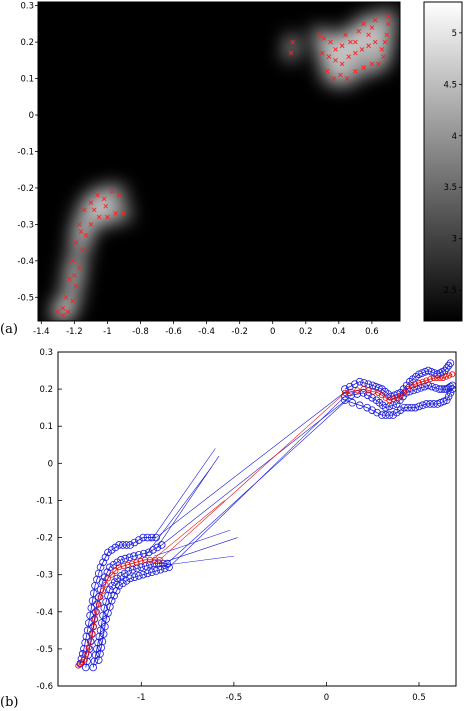 The width and height of the screenshot is (474, 711). What do you see at coordinates (454, 34) in the screenshot?
I see `colorbar-tick-label: 5` at bounding box center [454, 34].